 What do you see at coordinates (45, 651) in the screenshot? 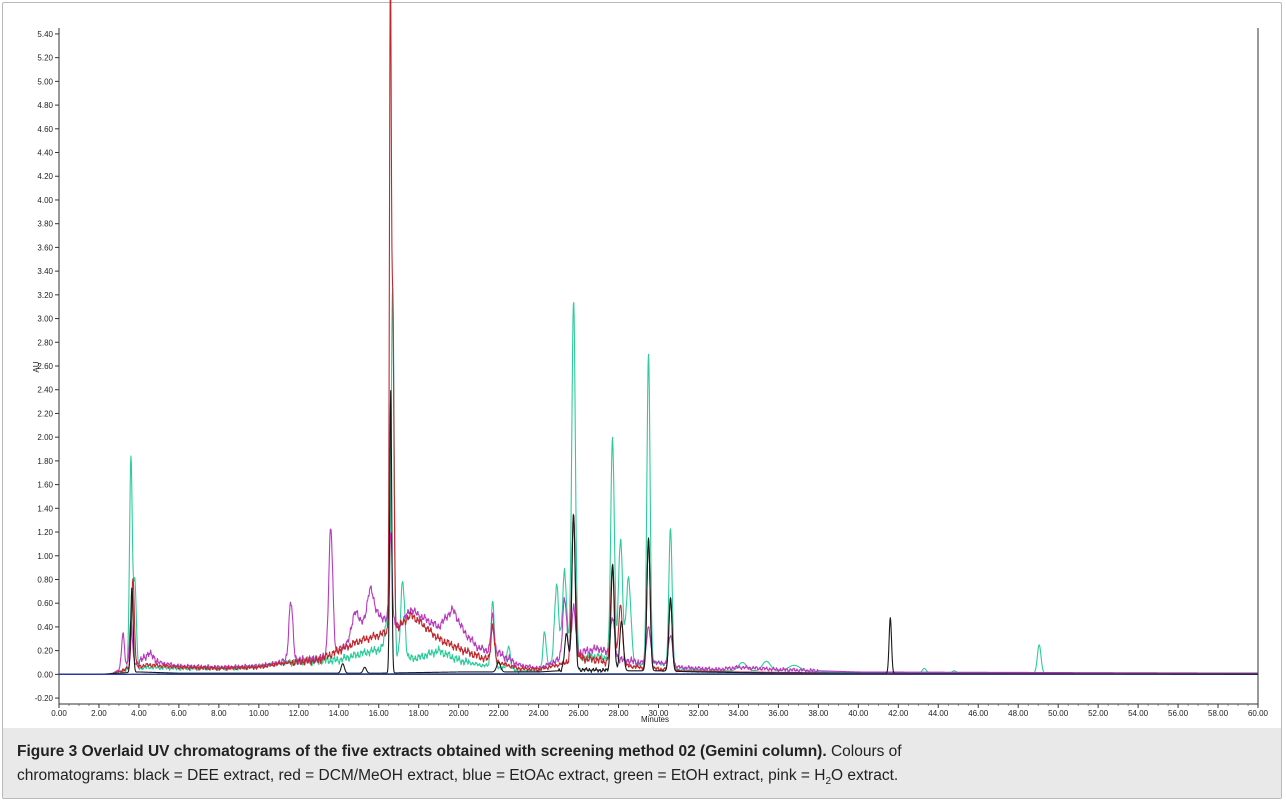
I see `y-tick-label: 0.20` at bounding box center [45, 651].